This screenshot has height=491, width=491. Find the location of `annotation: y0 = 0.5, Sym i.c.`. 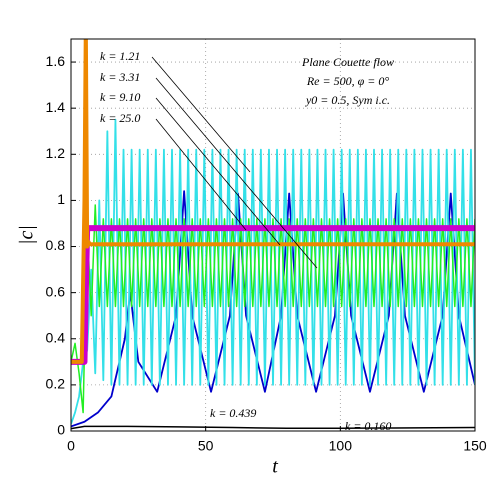

annotation: y0 = 0.5, Sym i.c. is located at coordinates (347, 100).